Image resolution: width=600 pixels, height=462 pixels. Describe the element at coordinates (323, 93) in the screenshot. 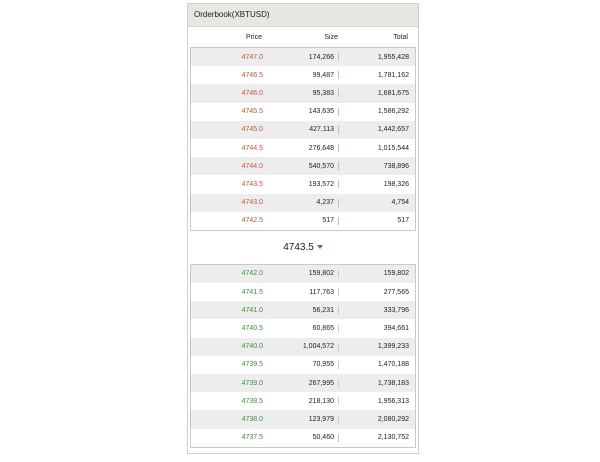

I see `size-value: 95,383` at that location.